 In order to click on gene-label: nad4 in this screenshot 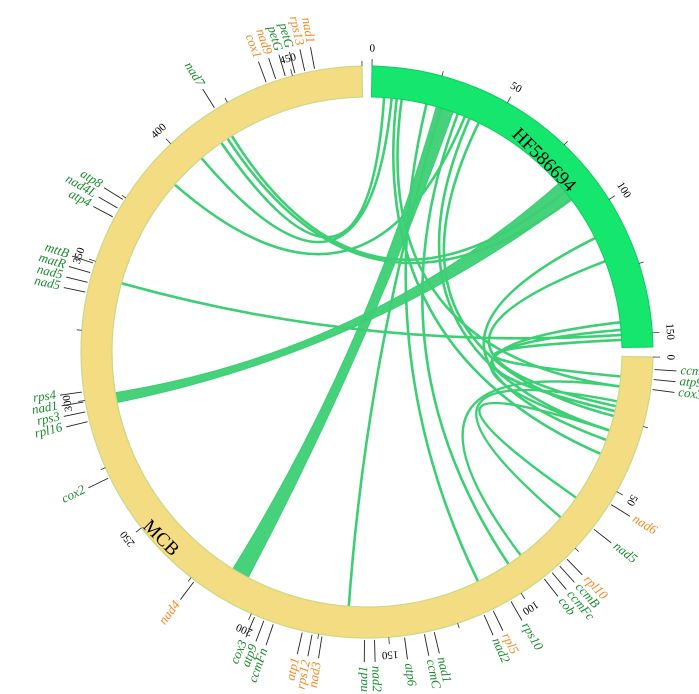, I will do `click(169, 612)`.